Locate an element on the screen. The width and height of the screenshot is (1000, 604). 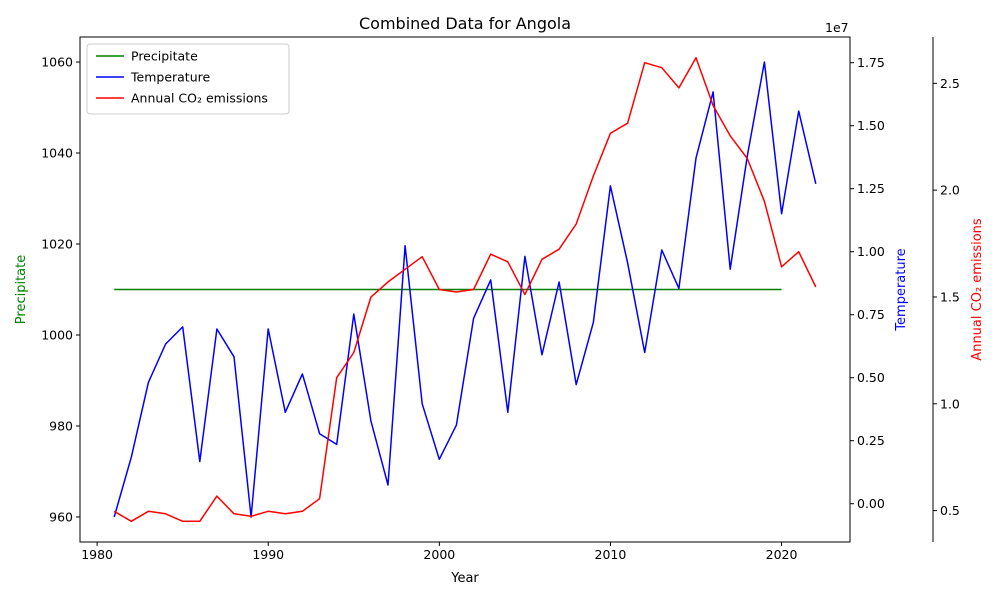
legend-box is located at coordinates (188, 79).